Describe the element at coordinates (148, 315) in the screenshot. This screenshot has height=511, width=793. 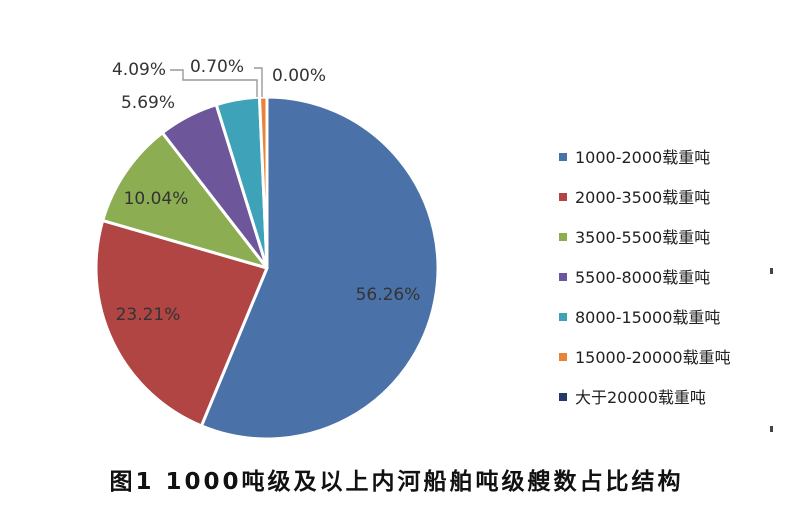
I see `data-label: 23.21%` at that location.